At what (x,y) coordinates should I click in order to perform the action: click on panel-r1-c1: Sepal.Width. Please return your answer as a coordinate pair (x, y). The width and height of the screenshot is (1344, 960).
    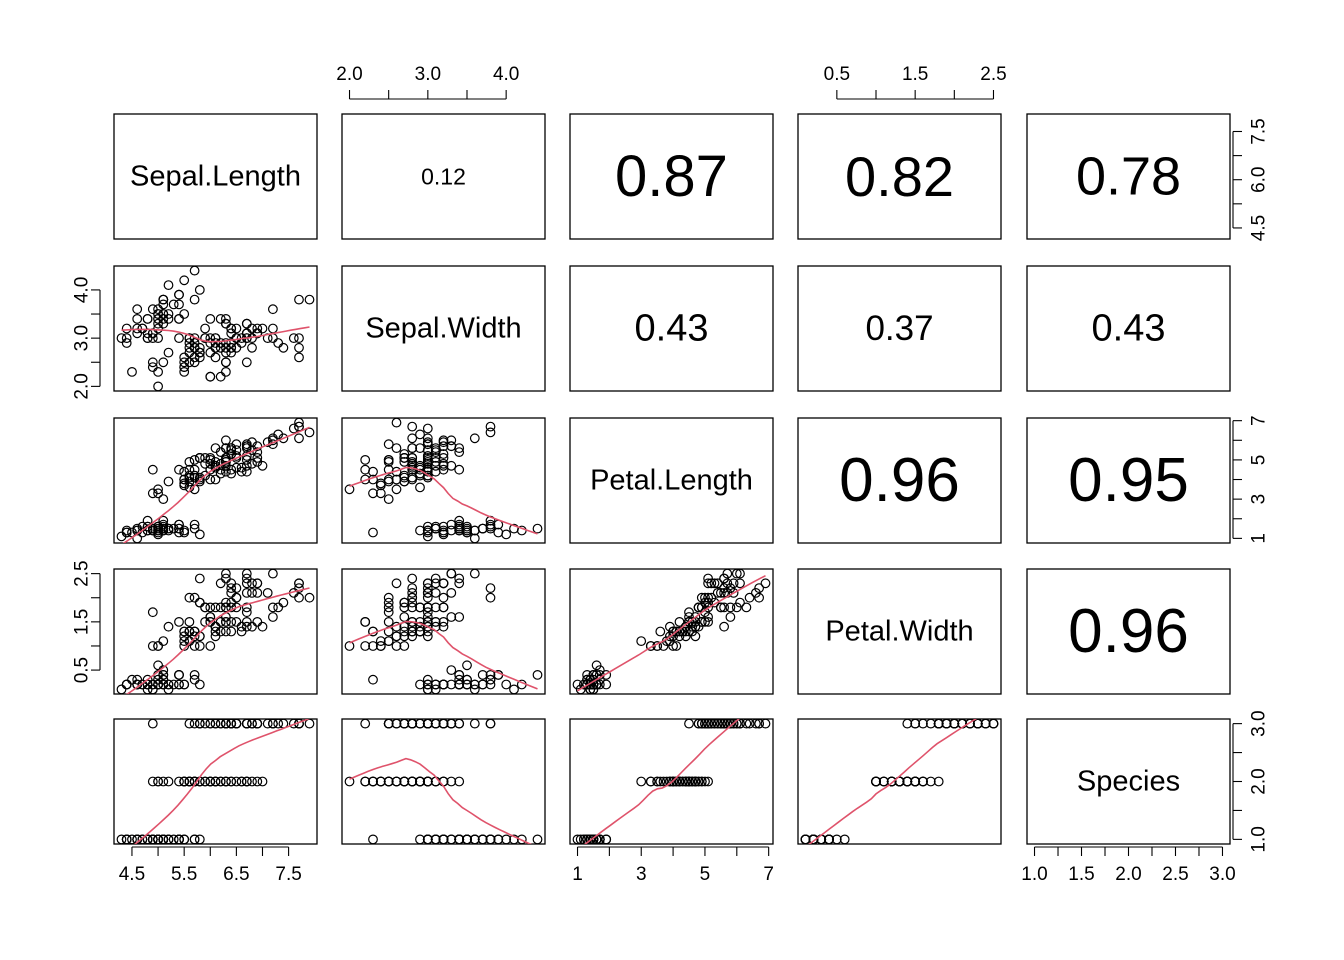
    Looking at the image, I should click on (443, 328).